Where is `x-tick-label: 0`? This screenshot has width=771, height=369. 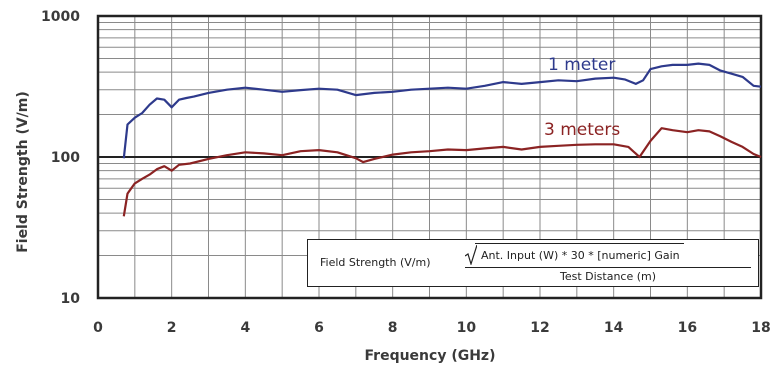
x-tick-label: 0 is located at coordinates (98, 328).